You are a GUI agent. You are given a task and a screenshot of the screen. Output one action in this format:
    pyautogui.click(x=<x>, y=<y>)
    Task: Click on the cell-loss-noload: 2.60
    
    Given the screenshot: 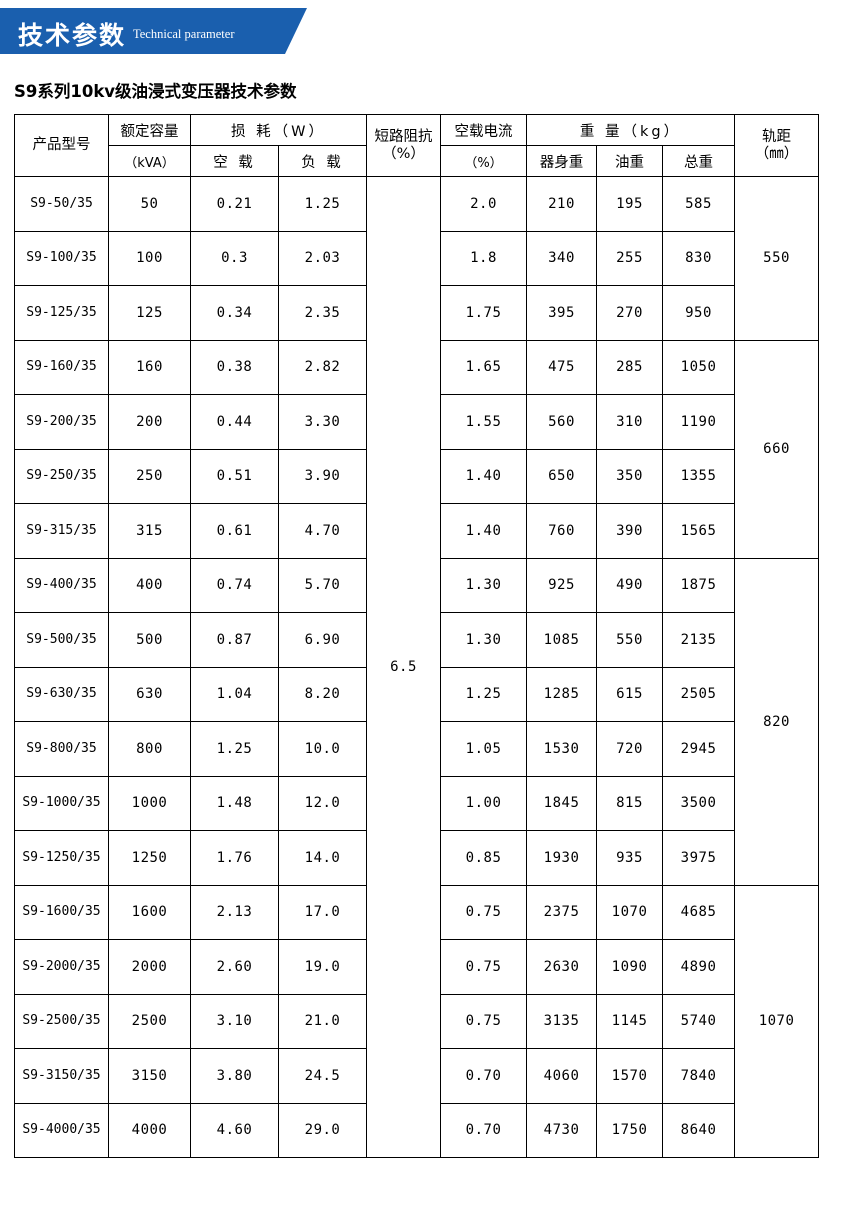 What is the action you would take?
    pyautogui.click(x=234, y=967)
    